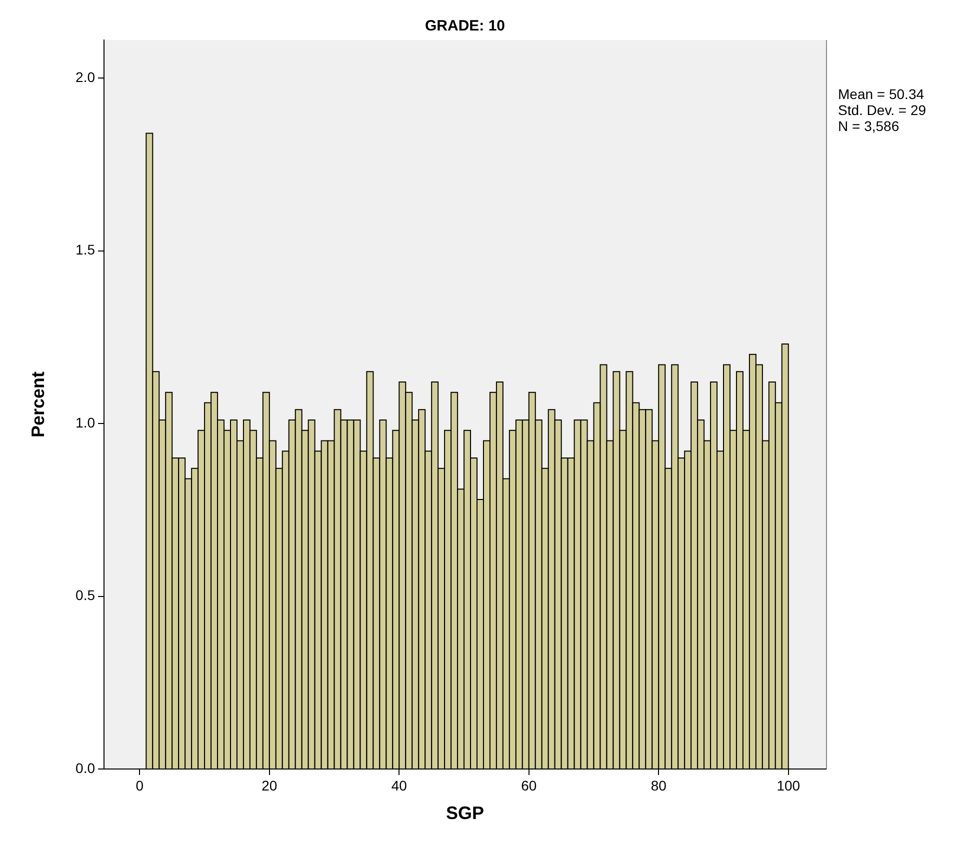 This screenshot has height=848, width=977. Describe the element at coordinates (529, 785) in the screenshot. I see `x-tick-label: 60` at that location.